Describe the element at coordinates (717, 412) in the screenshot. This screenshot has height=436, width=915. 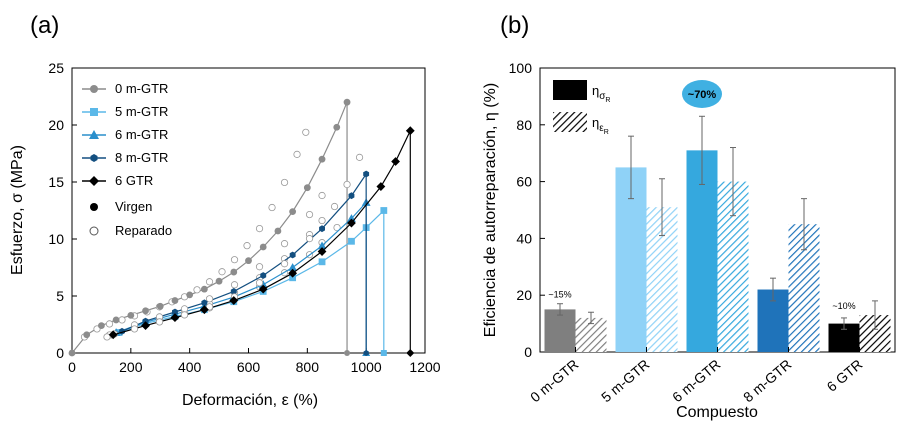
I see `chart-b-xlabel: Compuesto` at that location.